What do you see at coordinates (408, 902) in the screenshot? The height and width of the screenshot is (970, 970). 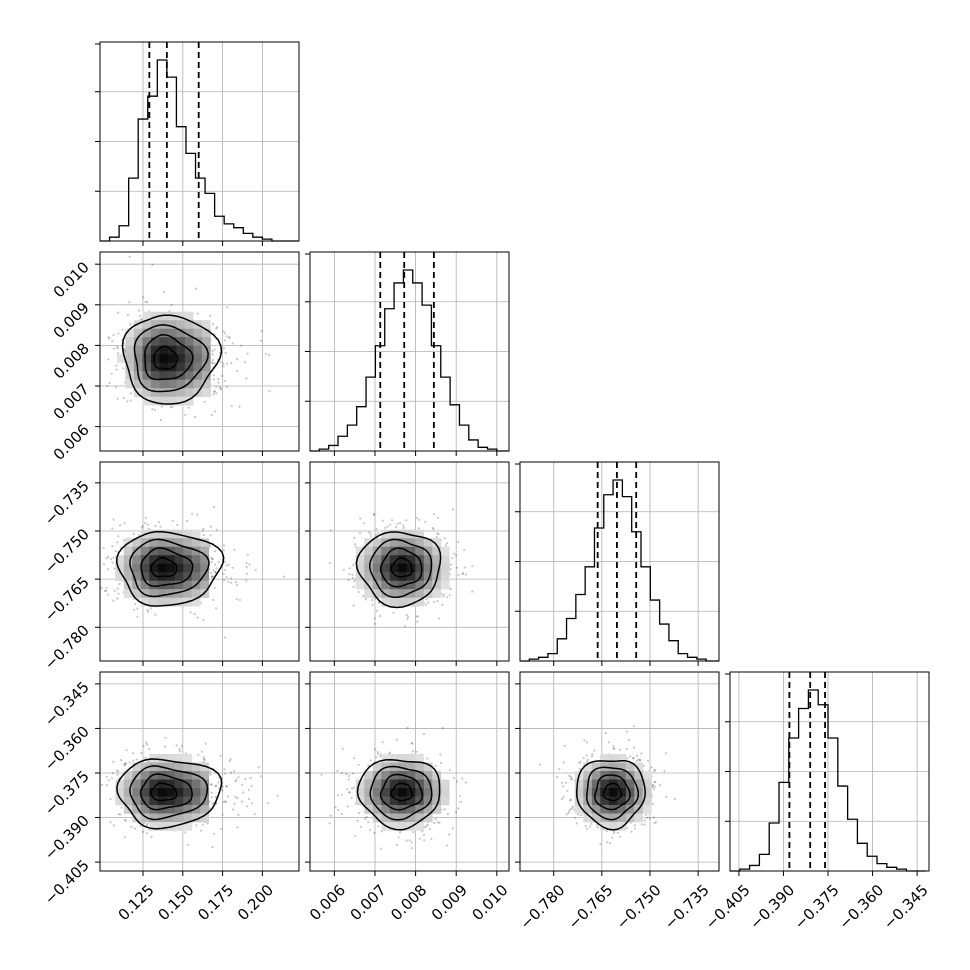 I see `x-tick-label: 0.008` at bounding box center [408, 902].